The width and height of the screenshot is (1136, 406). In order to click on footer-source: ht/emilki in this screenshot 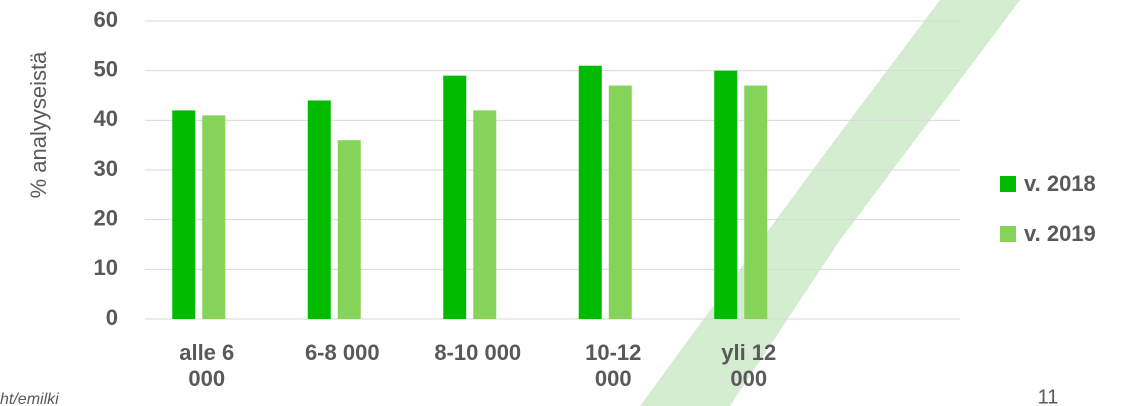, I will do `click(29, 398)`.